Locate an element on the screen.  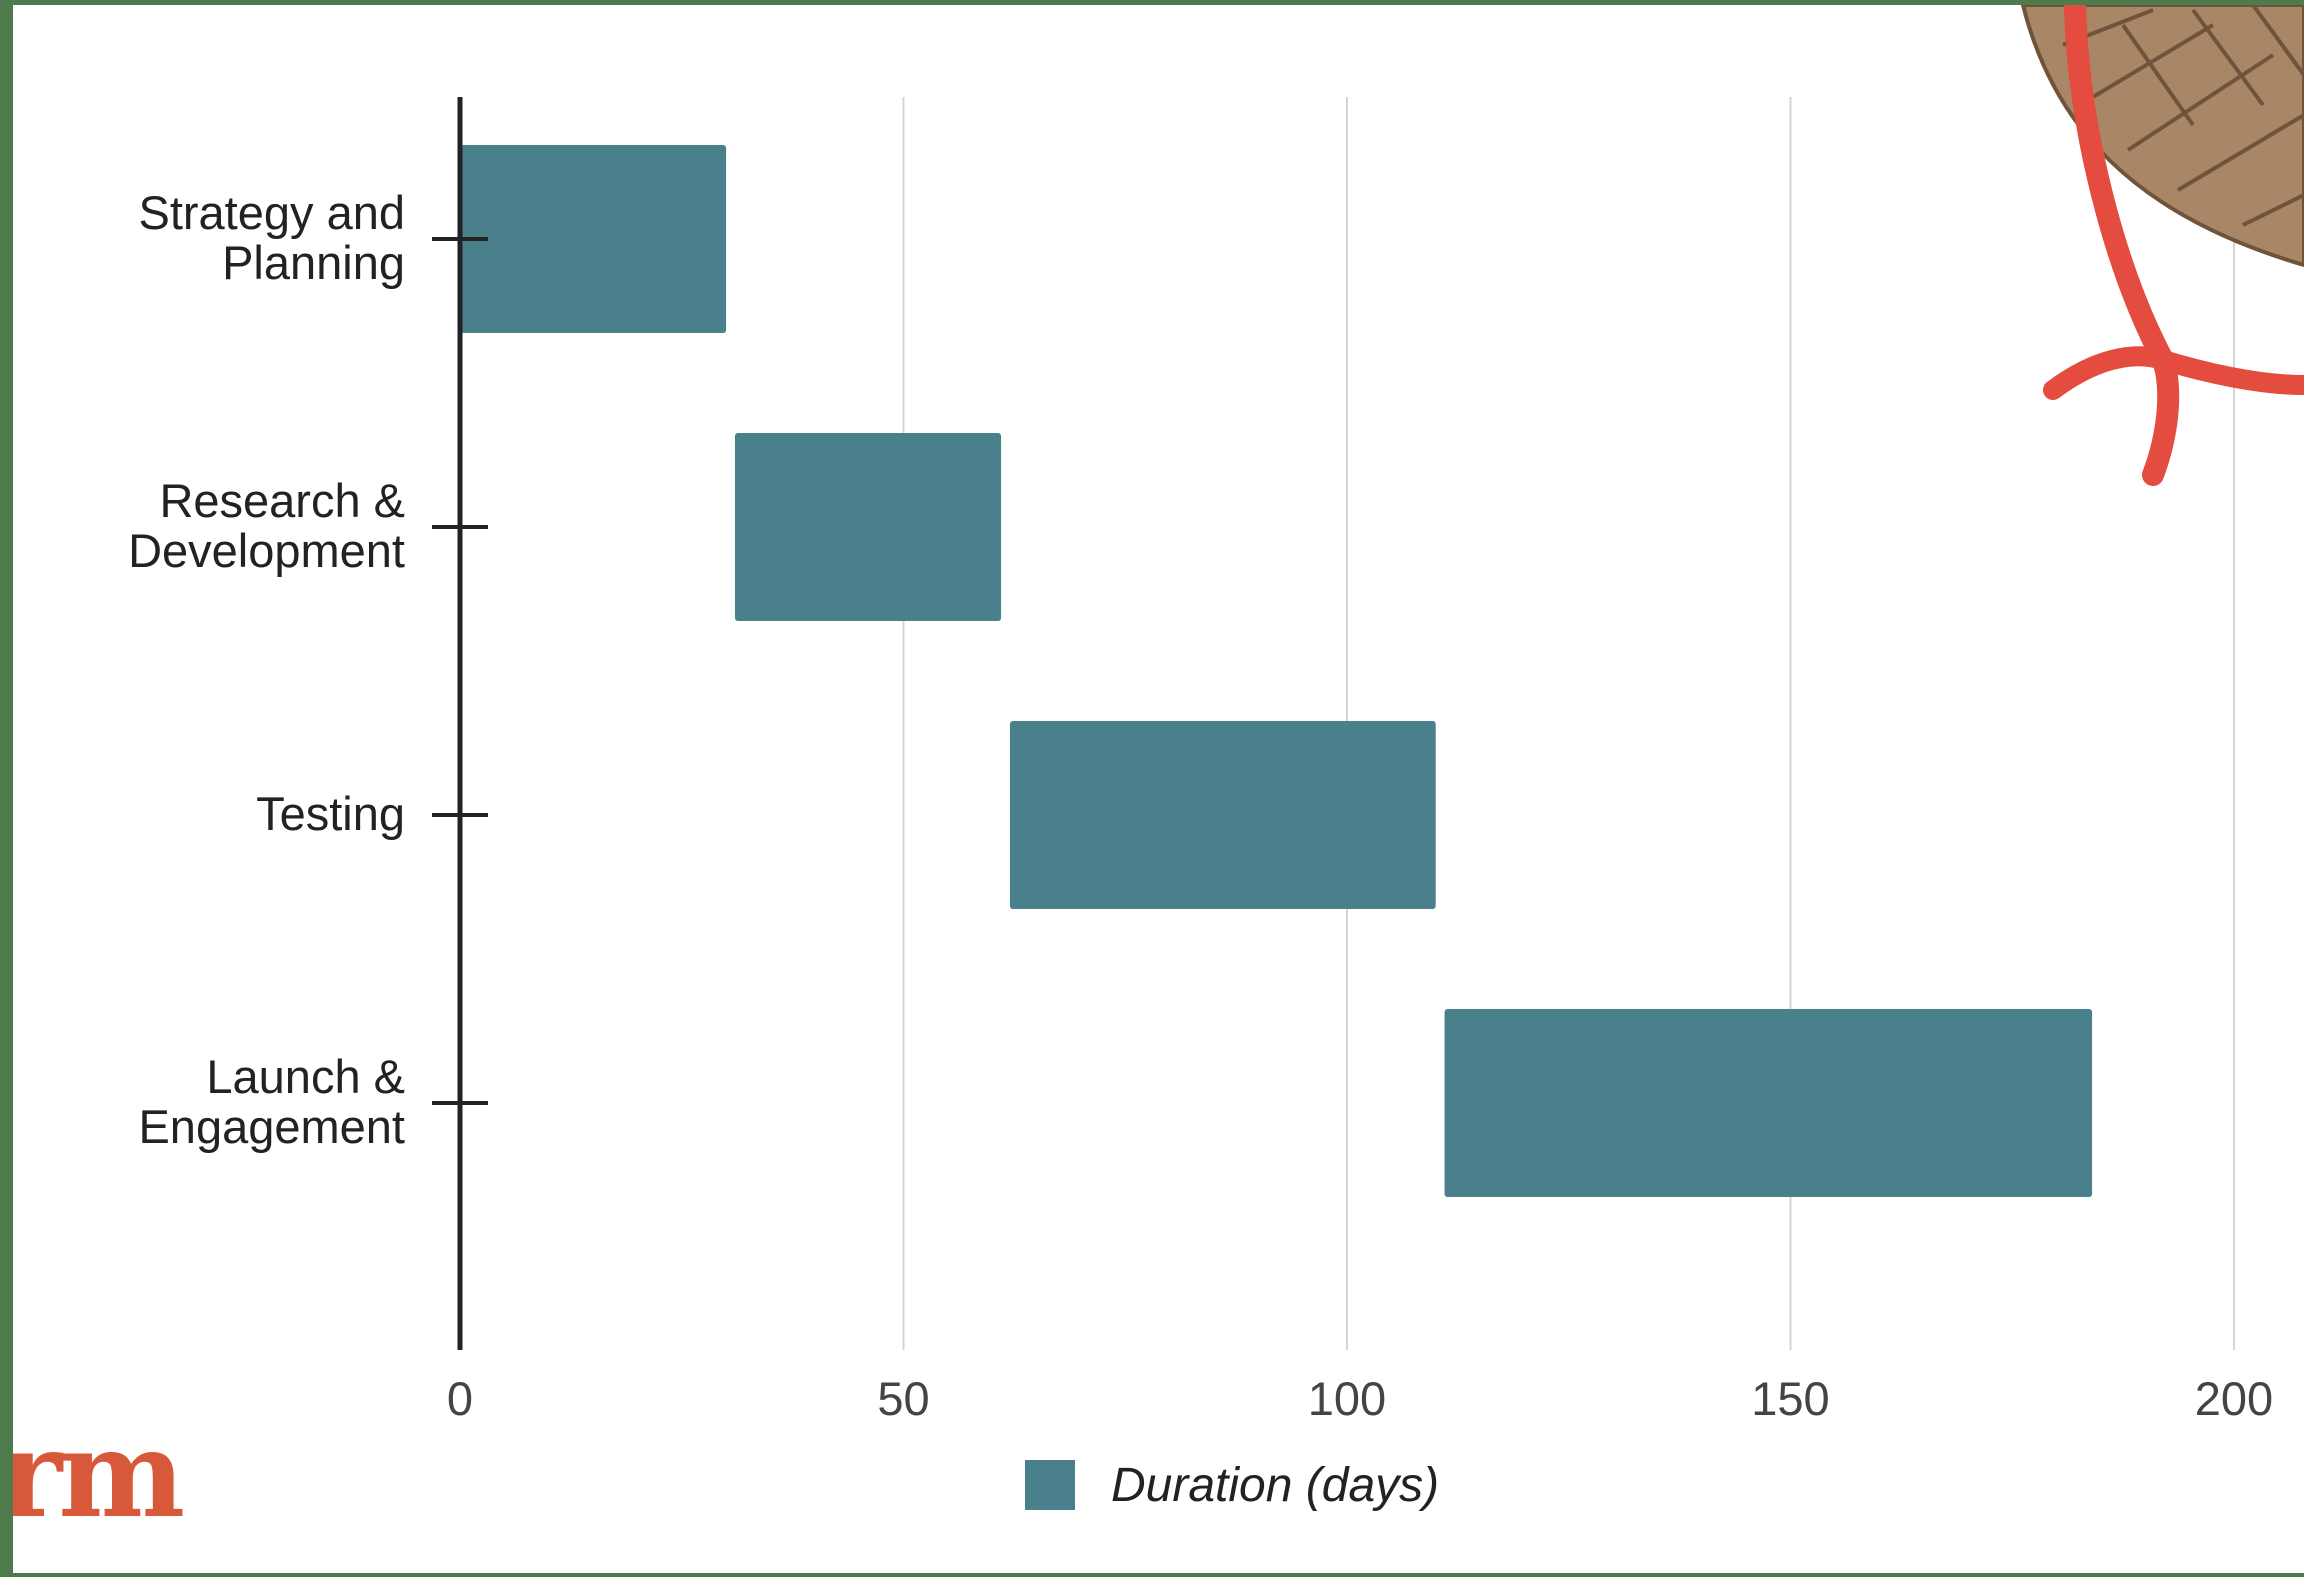
legend-swatch is located at coordinates (1050, 1485).